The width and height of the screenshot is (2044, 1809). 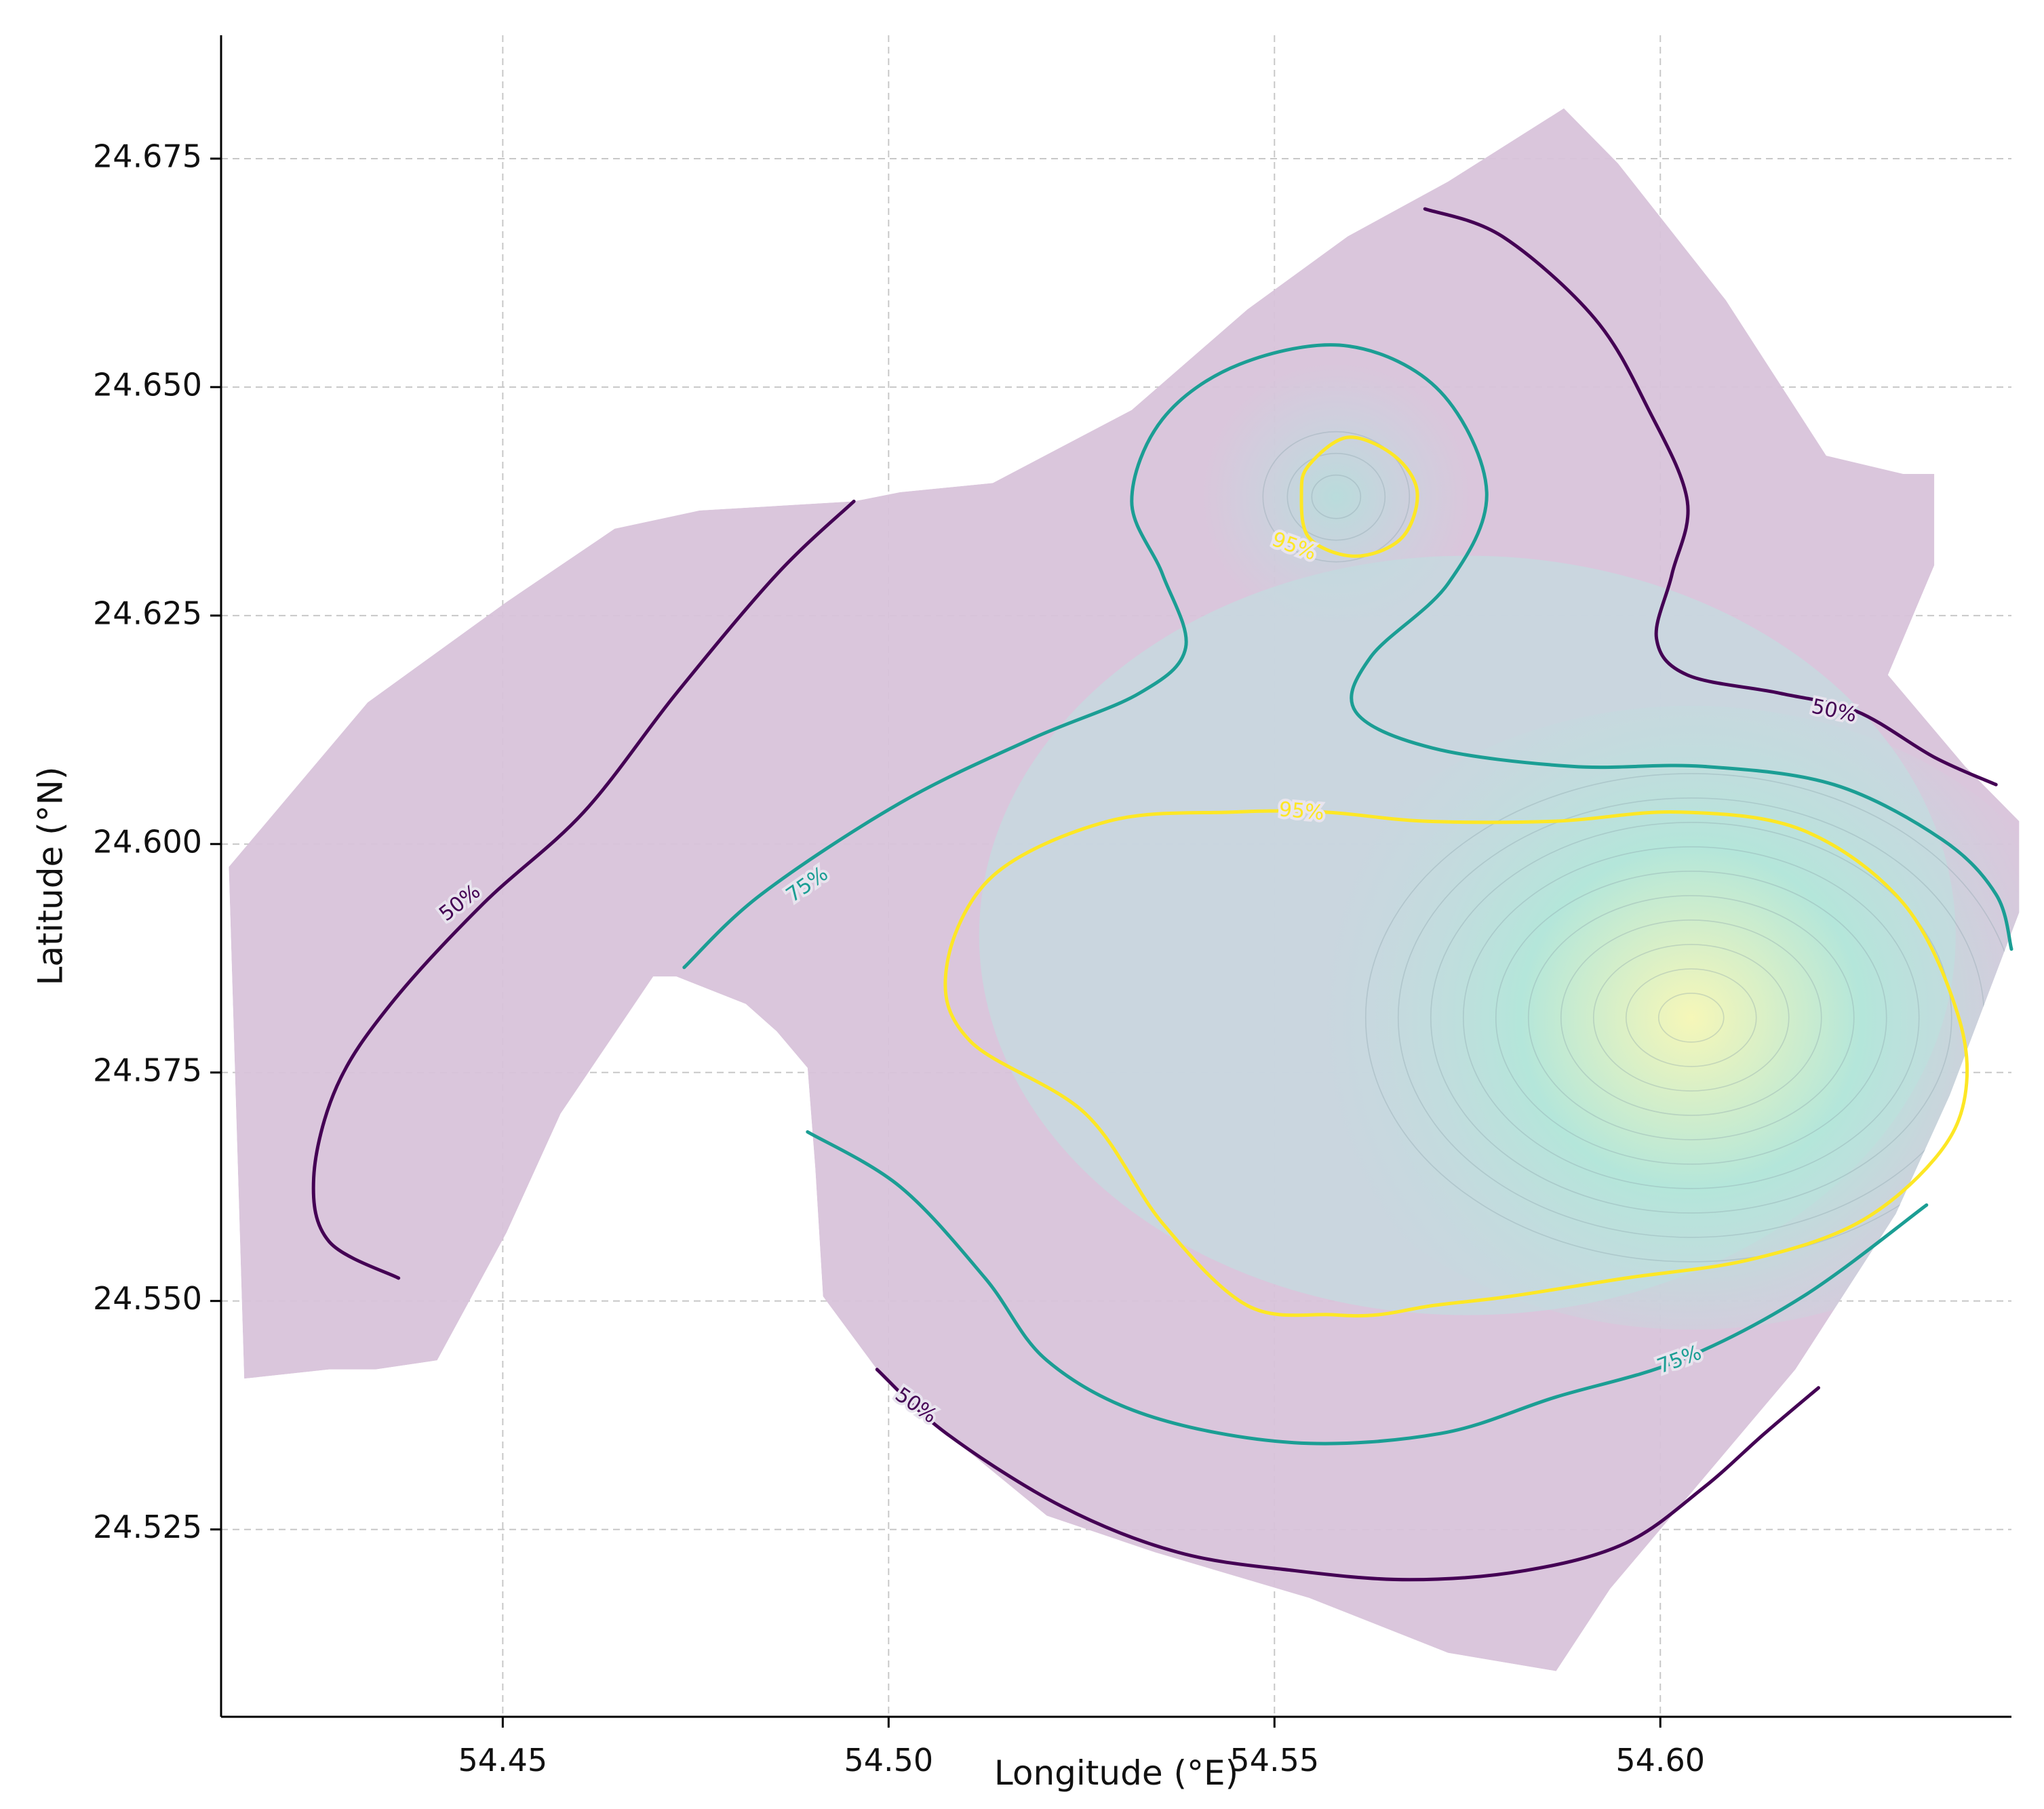 I want to click on main-density-peak, so click(x=1652, y=1017).